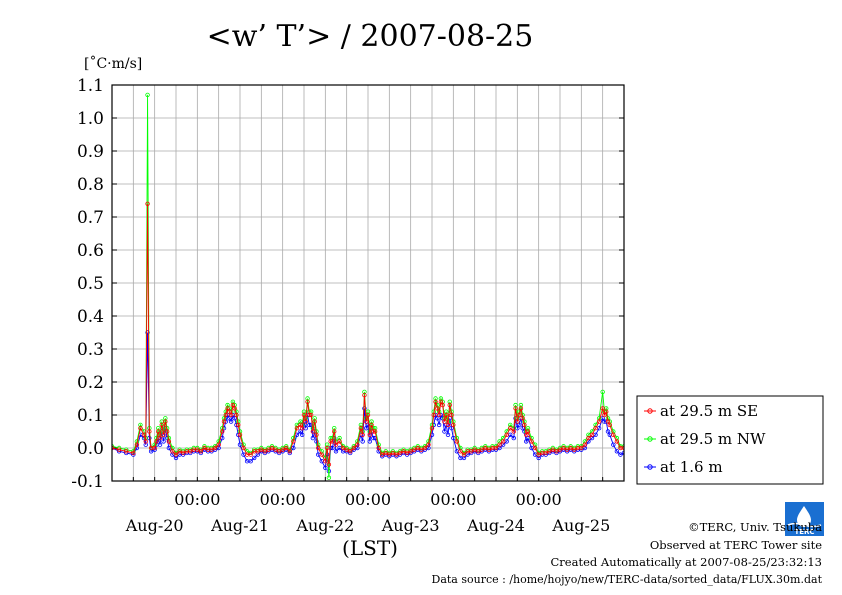 The height and width of the screenshot is (595, 842). I want to click on legend-label: at 29.5 m SE, so click(709, 411).